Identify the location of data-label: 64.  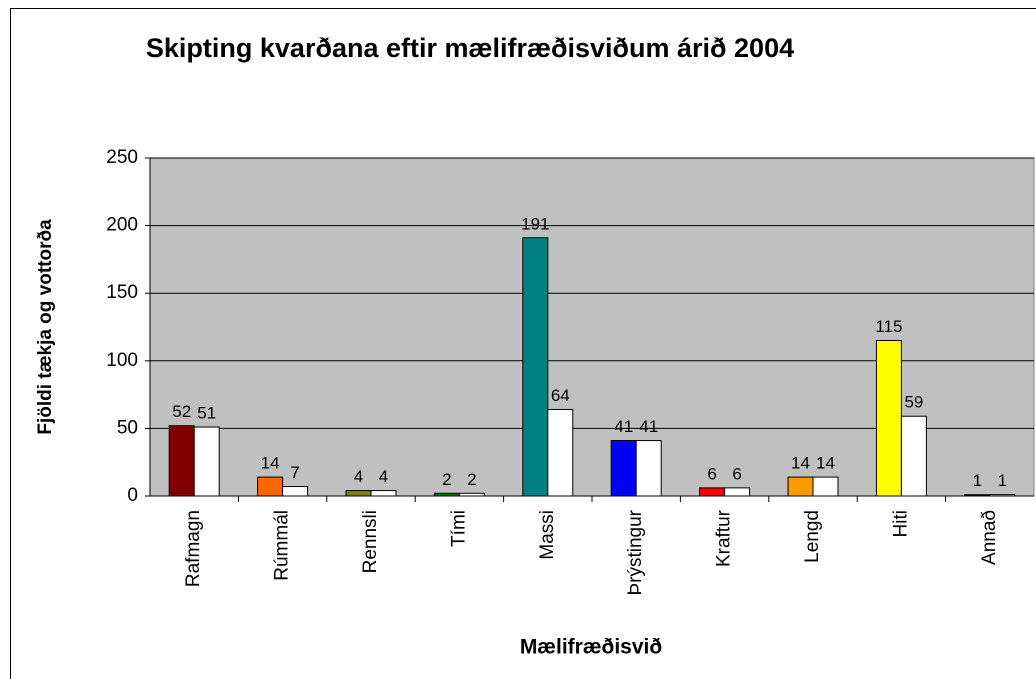
(560, 395).